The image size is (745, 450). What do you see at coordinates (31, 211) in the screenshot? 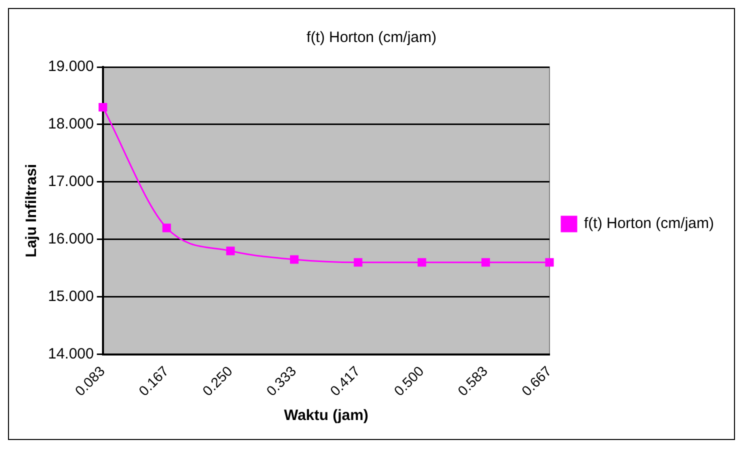
I see `y-axis-title: Laju Infiltrasi` at bounding box center [31, 211].